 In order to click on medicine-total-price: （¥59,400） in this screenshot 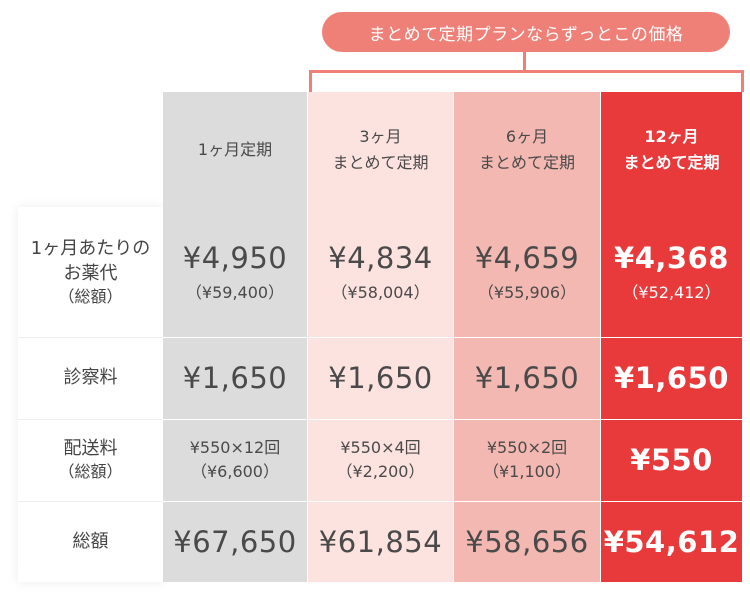, I will do `click(235, 292)`.